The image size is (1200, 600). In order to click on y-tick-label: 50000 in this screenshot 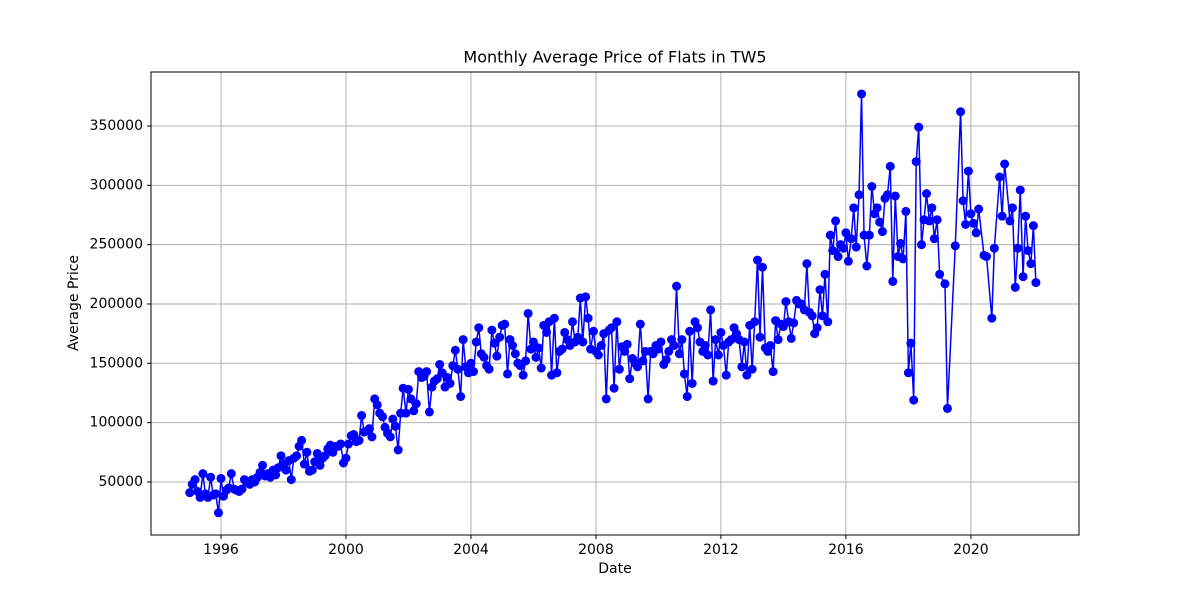, I will do `click(120, 482)`.